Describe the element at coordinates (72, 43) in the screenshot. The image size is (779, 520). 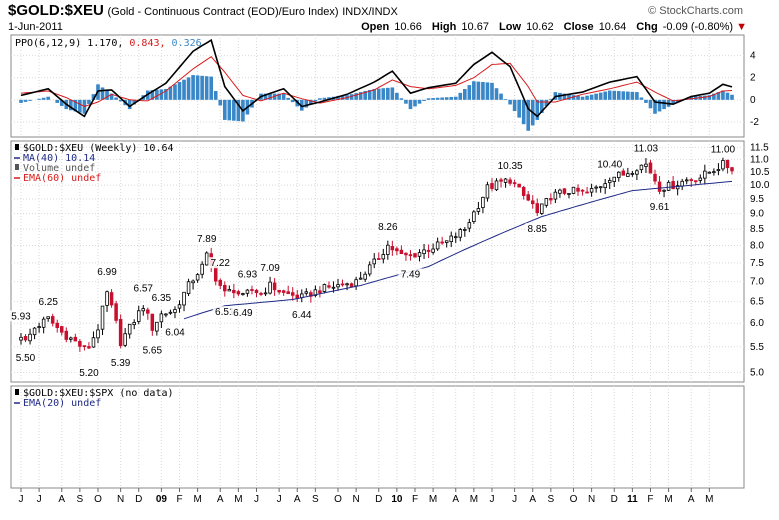
I see `ppo-legend-value: PPO(6,12,9) 1.170,` at that location.